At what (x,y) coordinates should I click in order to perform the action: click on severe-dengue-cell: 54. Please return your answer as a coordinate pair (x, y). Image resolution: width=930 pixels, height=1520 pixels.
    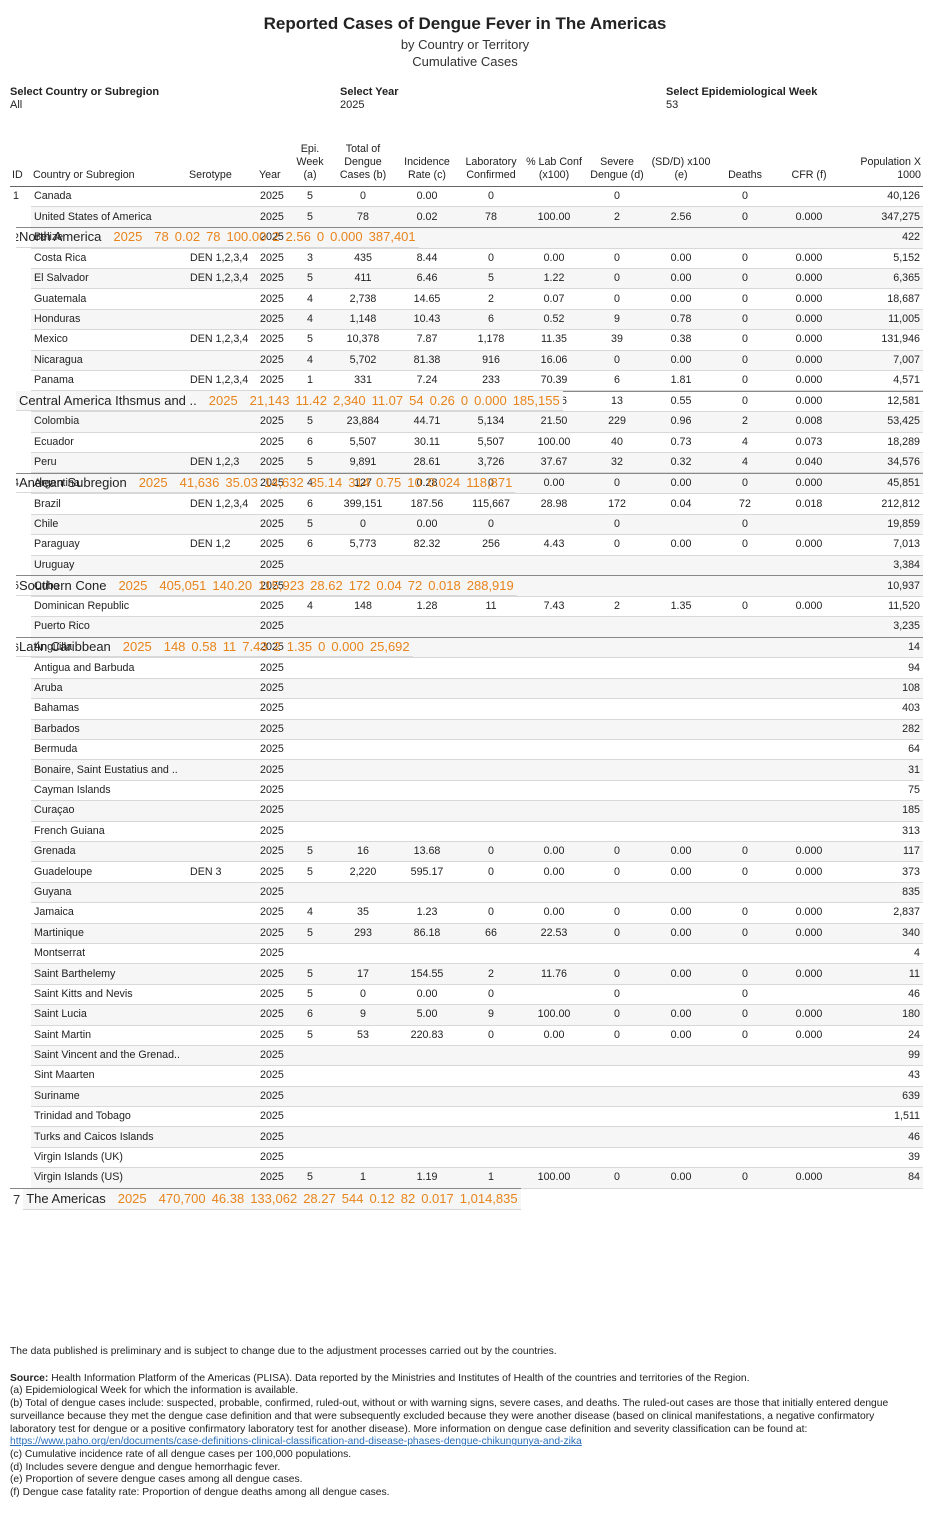
    Looking at the image, I should click on (416, 401).